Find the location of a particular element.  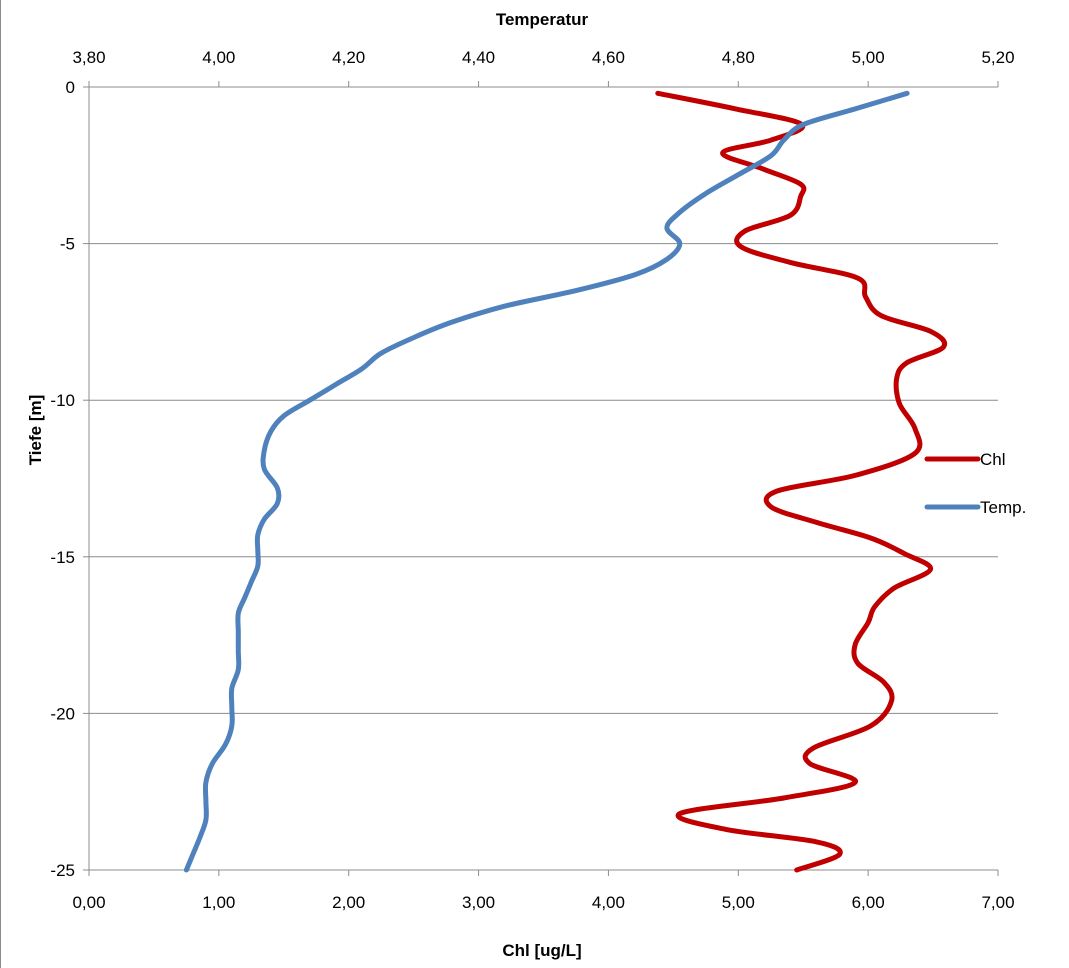

bottom-axis-title: Chl [ug/L] is located at coordinates (541, 950).